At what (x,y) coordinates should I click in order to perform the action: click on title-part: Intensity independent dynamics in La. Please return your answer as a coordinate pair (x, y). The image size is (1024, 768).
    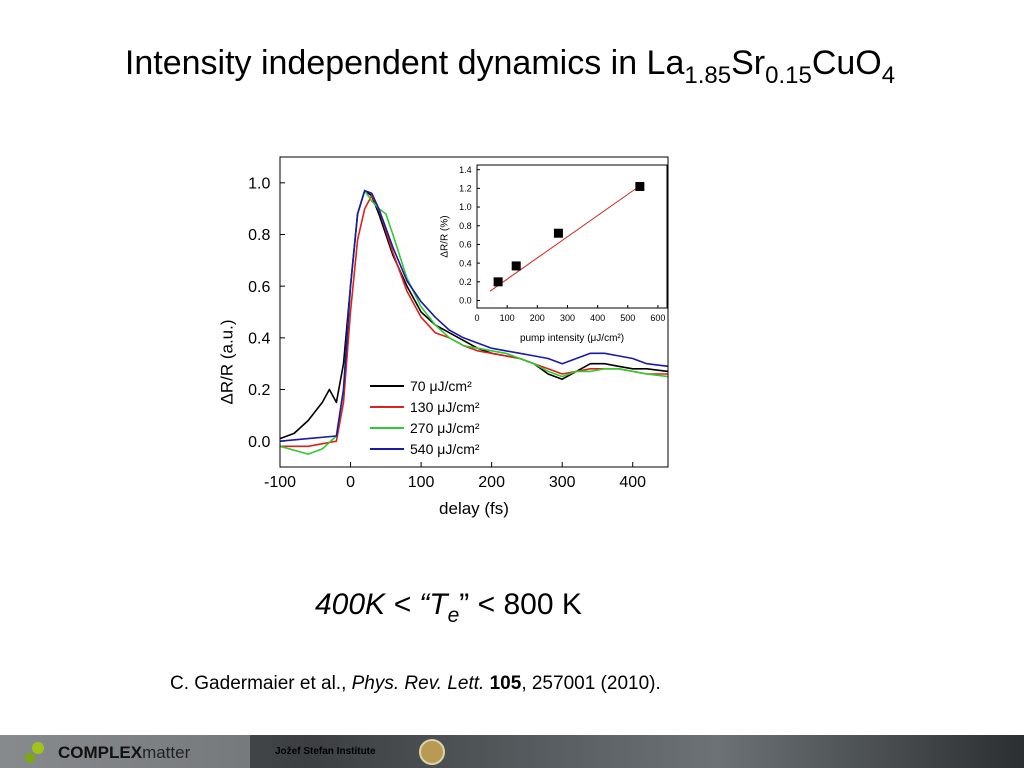
    Looking at the image, I should click on (405, 63).